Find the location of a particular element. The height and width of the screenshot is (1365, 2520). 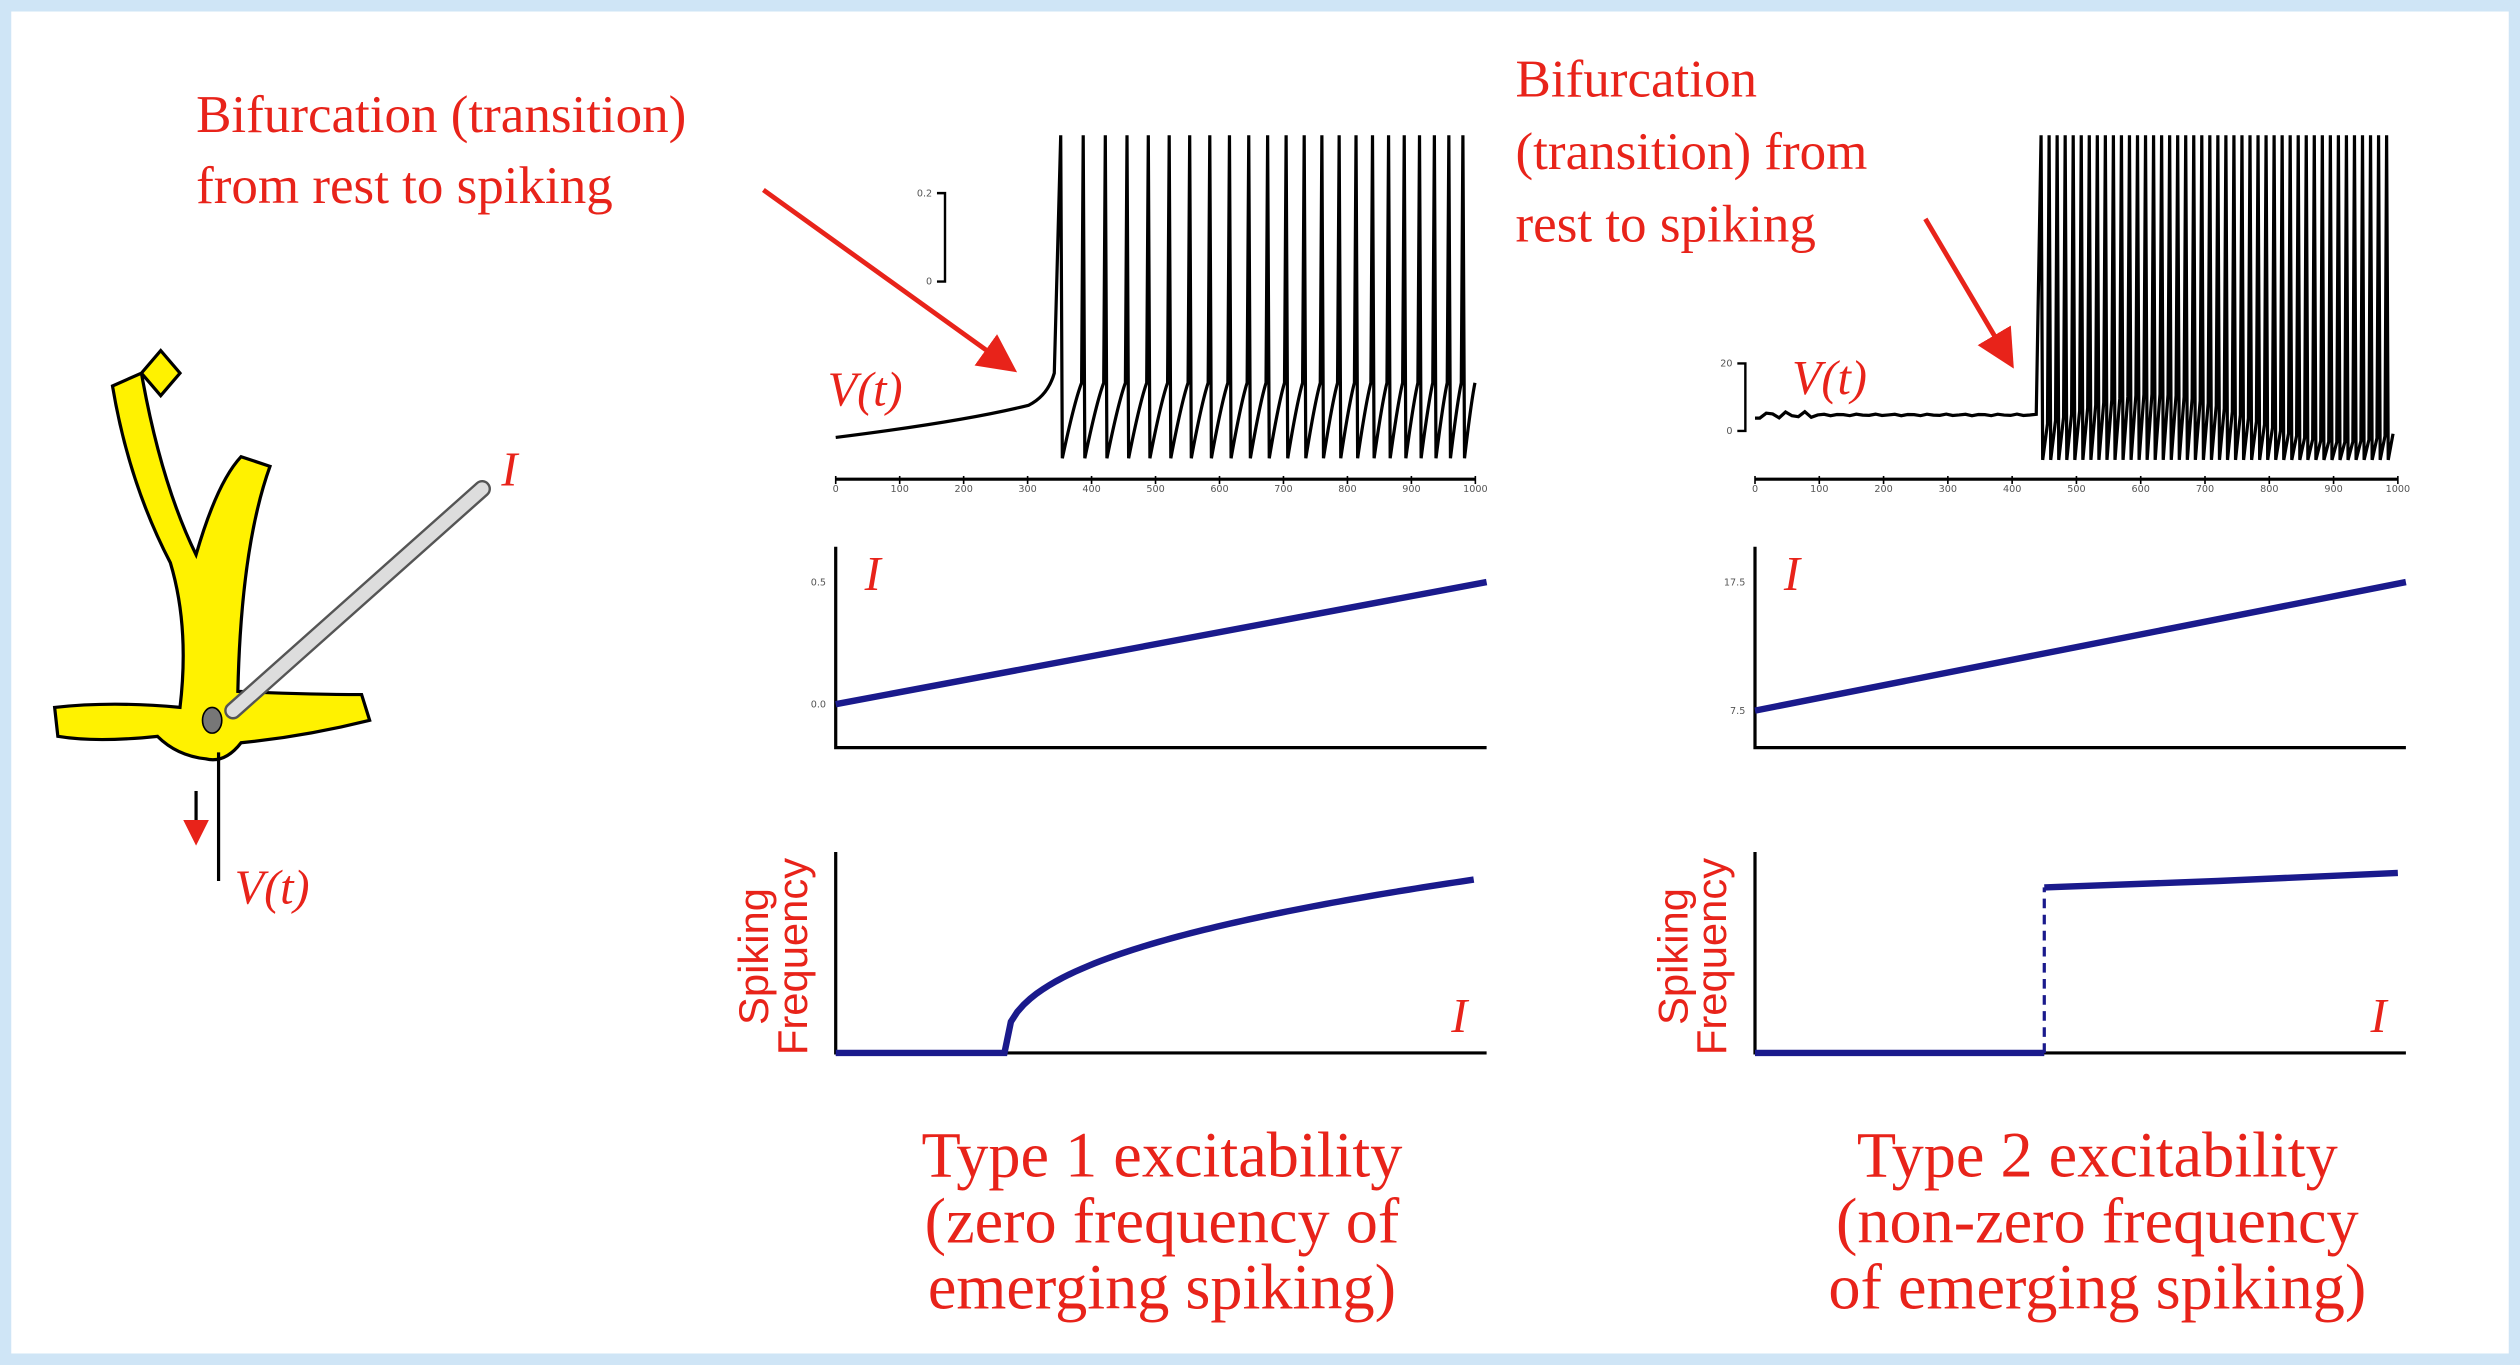

current-tick-label: 7.5 is located at coordinates (1737, 711).